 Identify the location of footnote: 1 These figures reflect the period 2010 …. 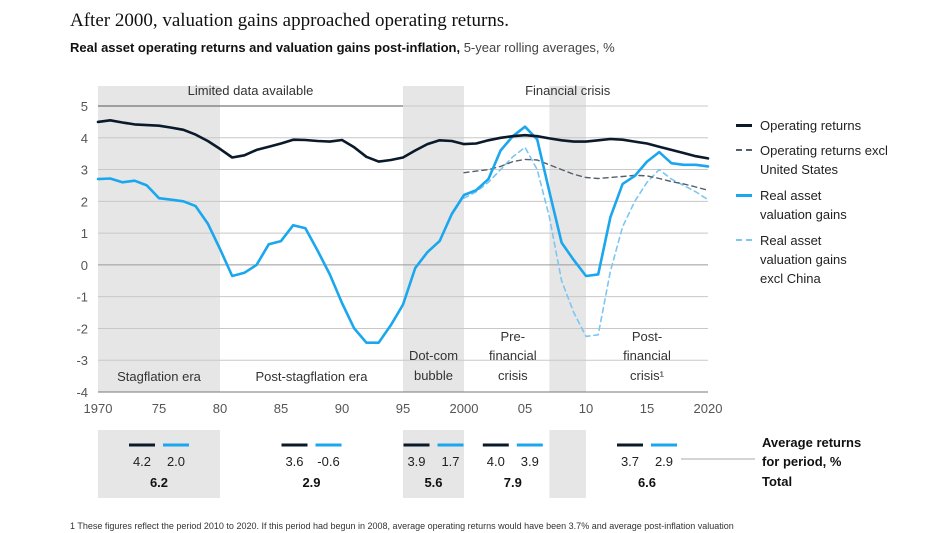
(402, 526).